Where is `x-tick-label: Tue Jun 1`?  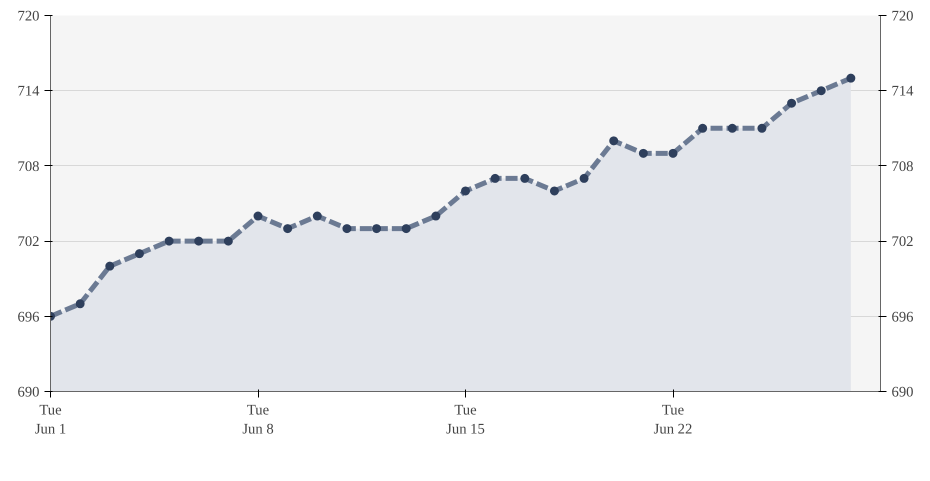 x-tick-label: Tue Jun 1 is located at coordinates (50, 420).